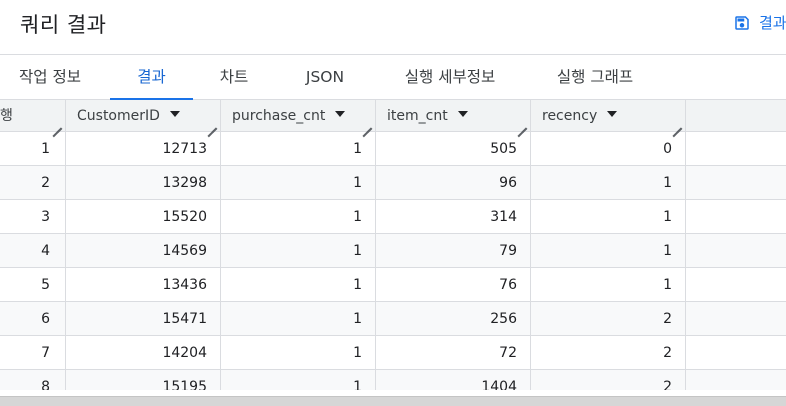 This screenshot has width=786, height=406. What do you see at coordinates (33, 148) in the screenshot?
I see `row-number-cell: 1` at bounding box center [33, 148].